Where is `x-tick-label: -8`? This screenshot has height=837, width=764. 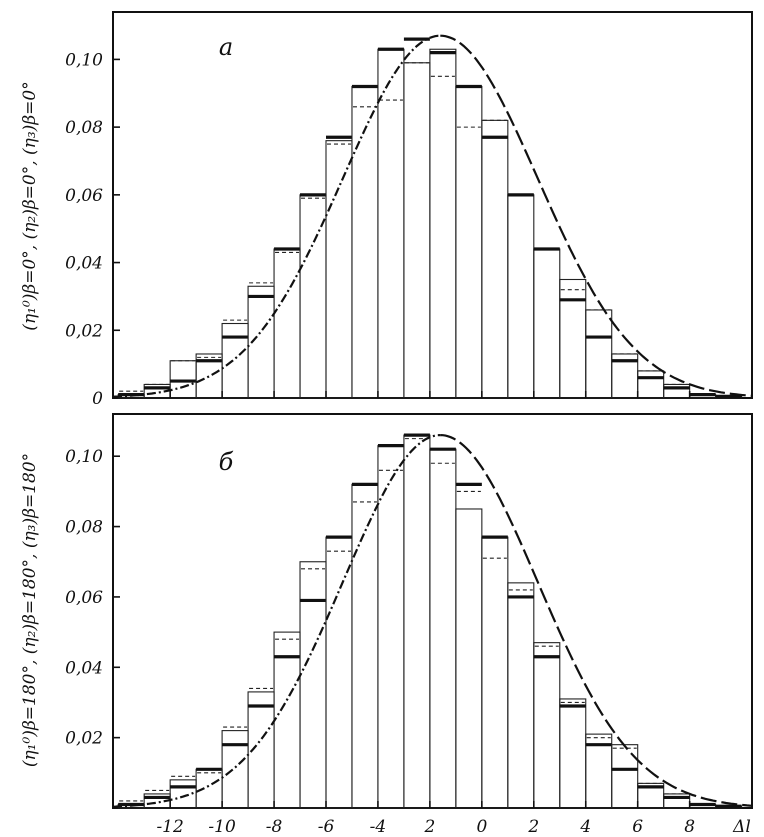
x-tick-label: -8 is located at coordinates (274, 827).